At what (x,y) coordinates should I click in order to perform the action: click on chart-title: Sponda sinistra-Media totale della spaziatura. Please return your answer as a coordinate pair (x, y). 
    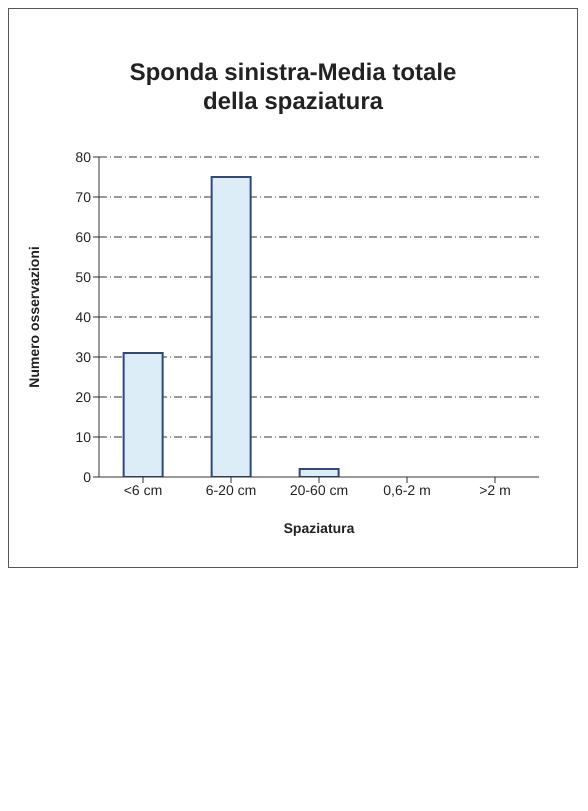
    Looking at the image, I should click on (293, 88).